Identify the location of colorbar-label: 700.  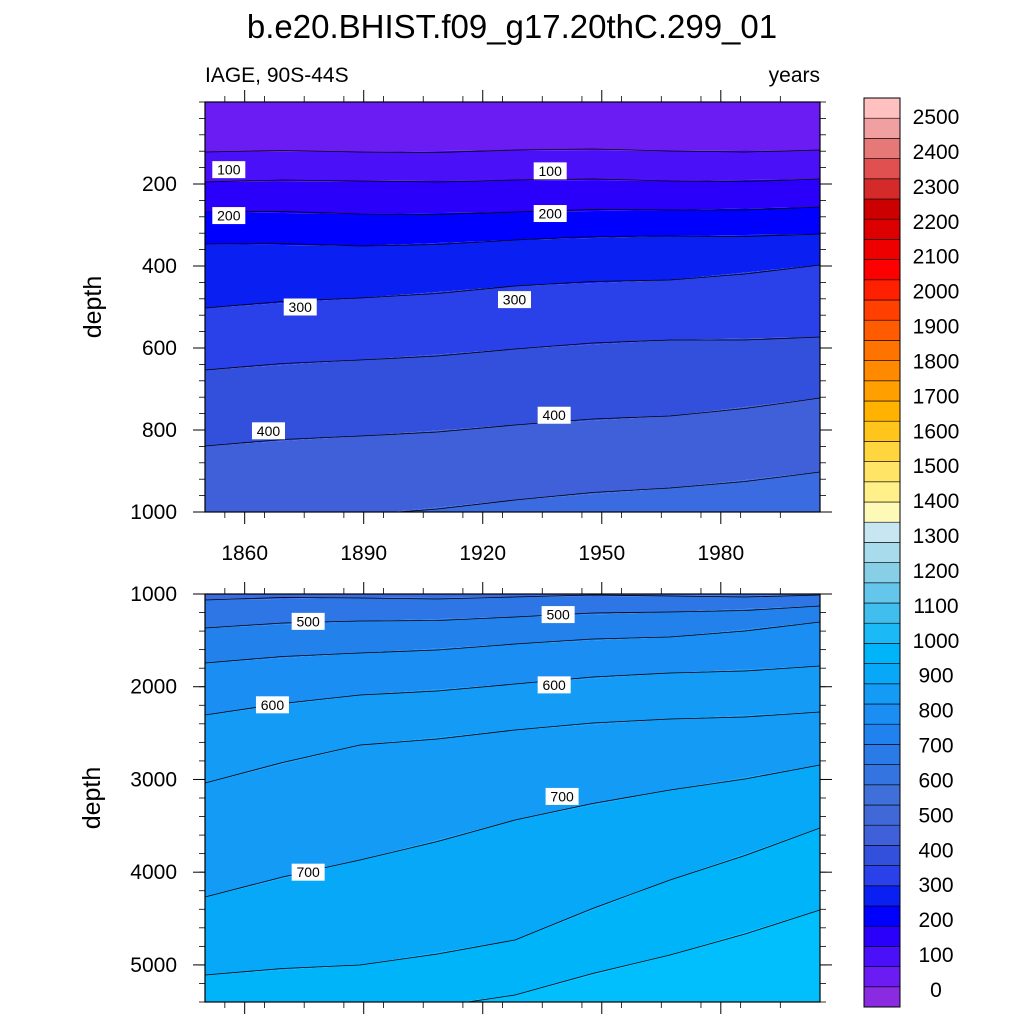
(935, 746).